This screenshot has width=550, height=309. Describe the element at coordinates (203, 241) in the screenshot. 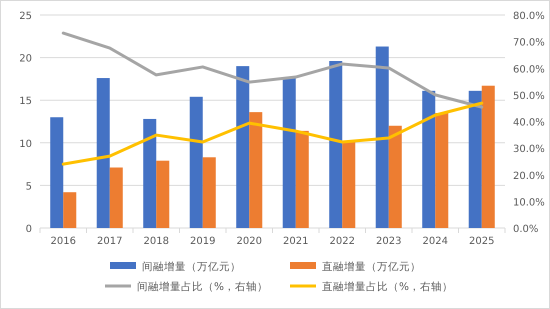

I see `x-tick-label: 2019` at that location.